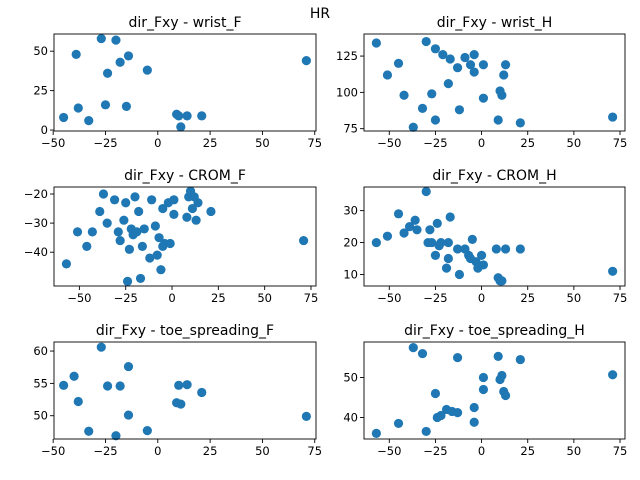  I want to click on y-tick-label: 50, so click(40, 416).